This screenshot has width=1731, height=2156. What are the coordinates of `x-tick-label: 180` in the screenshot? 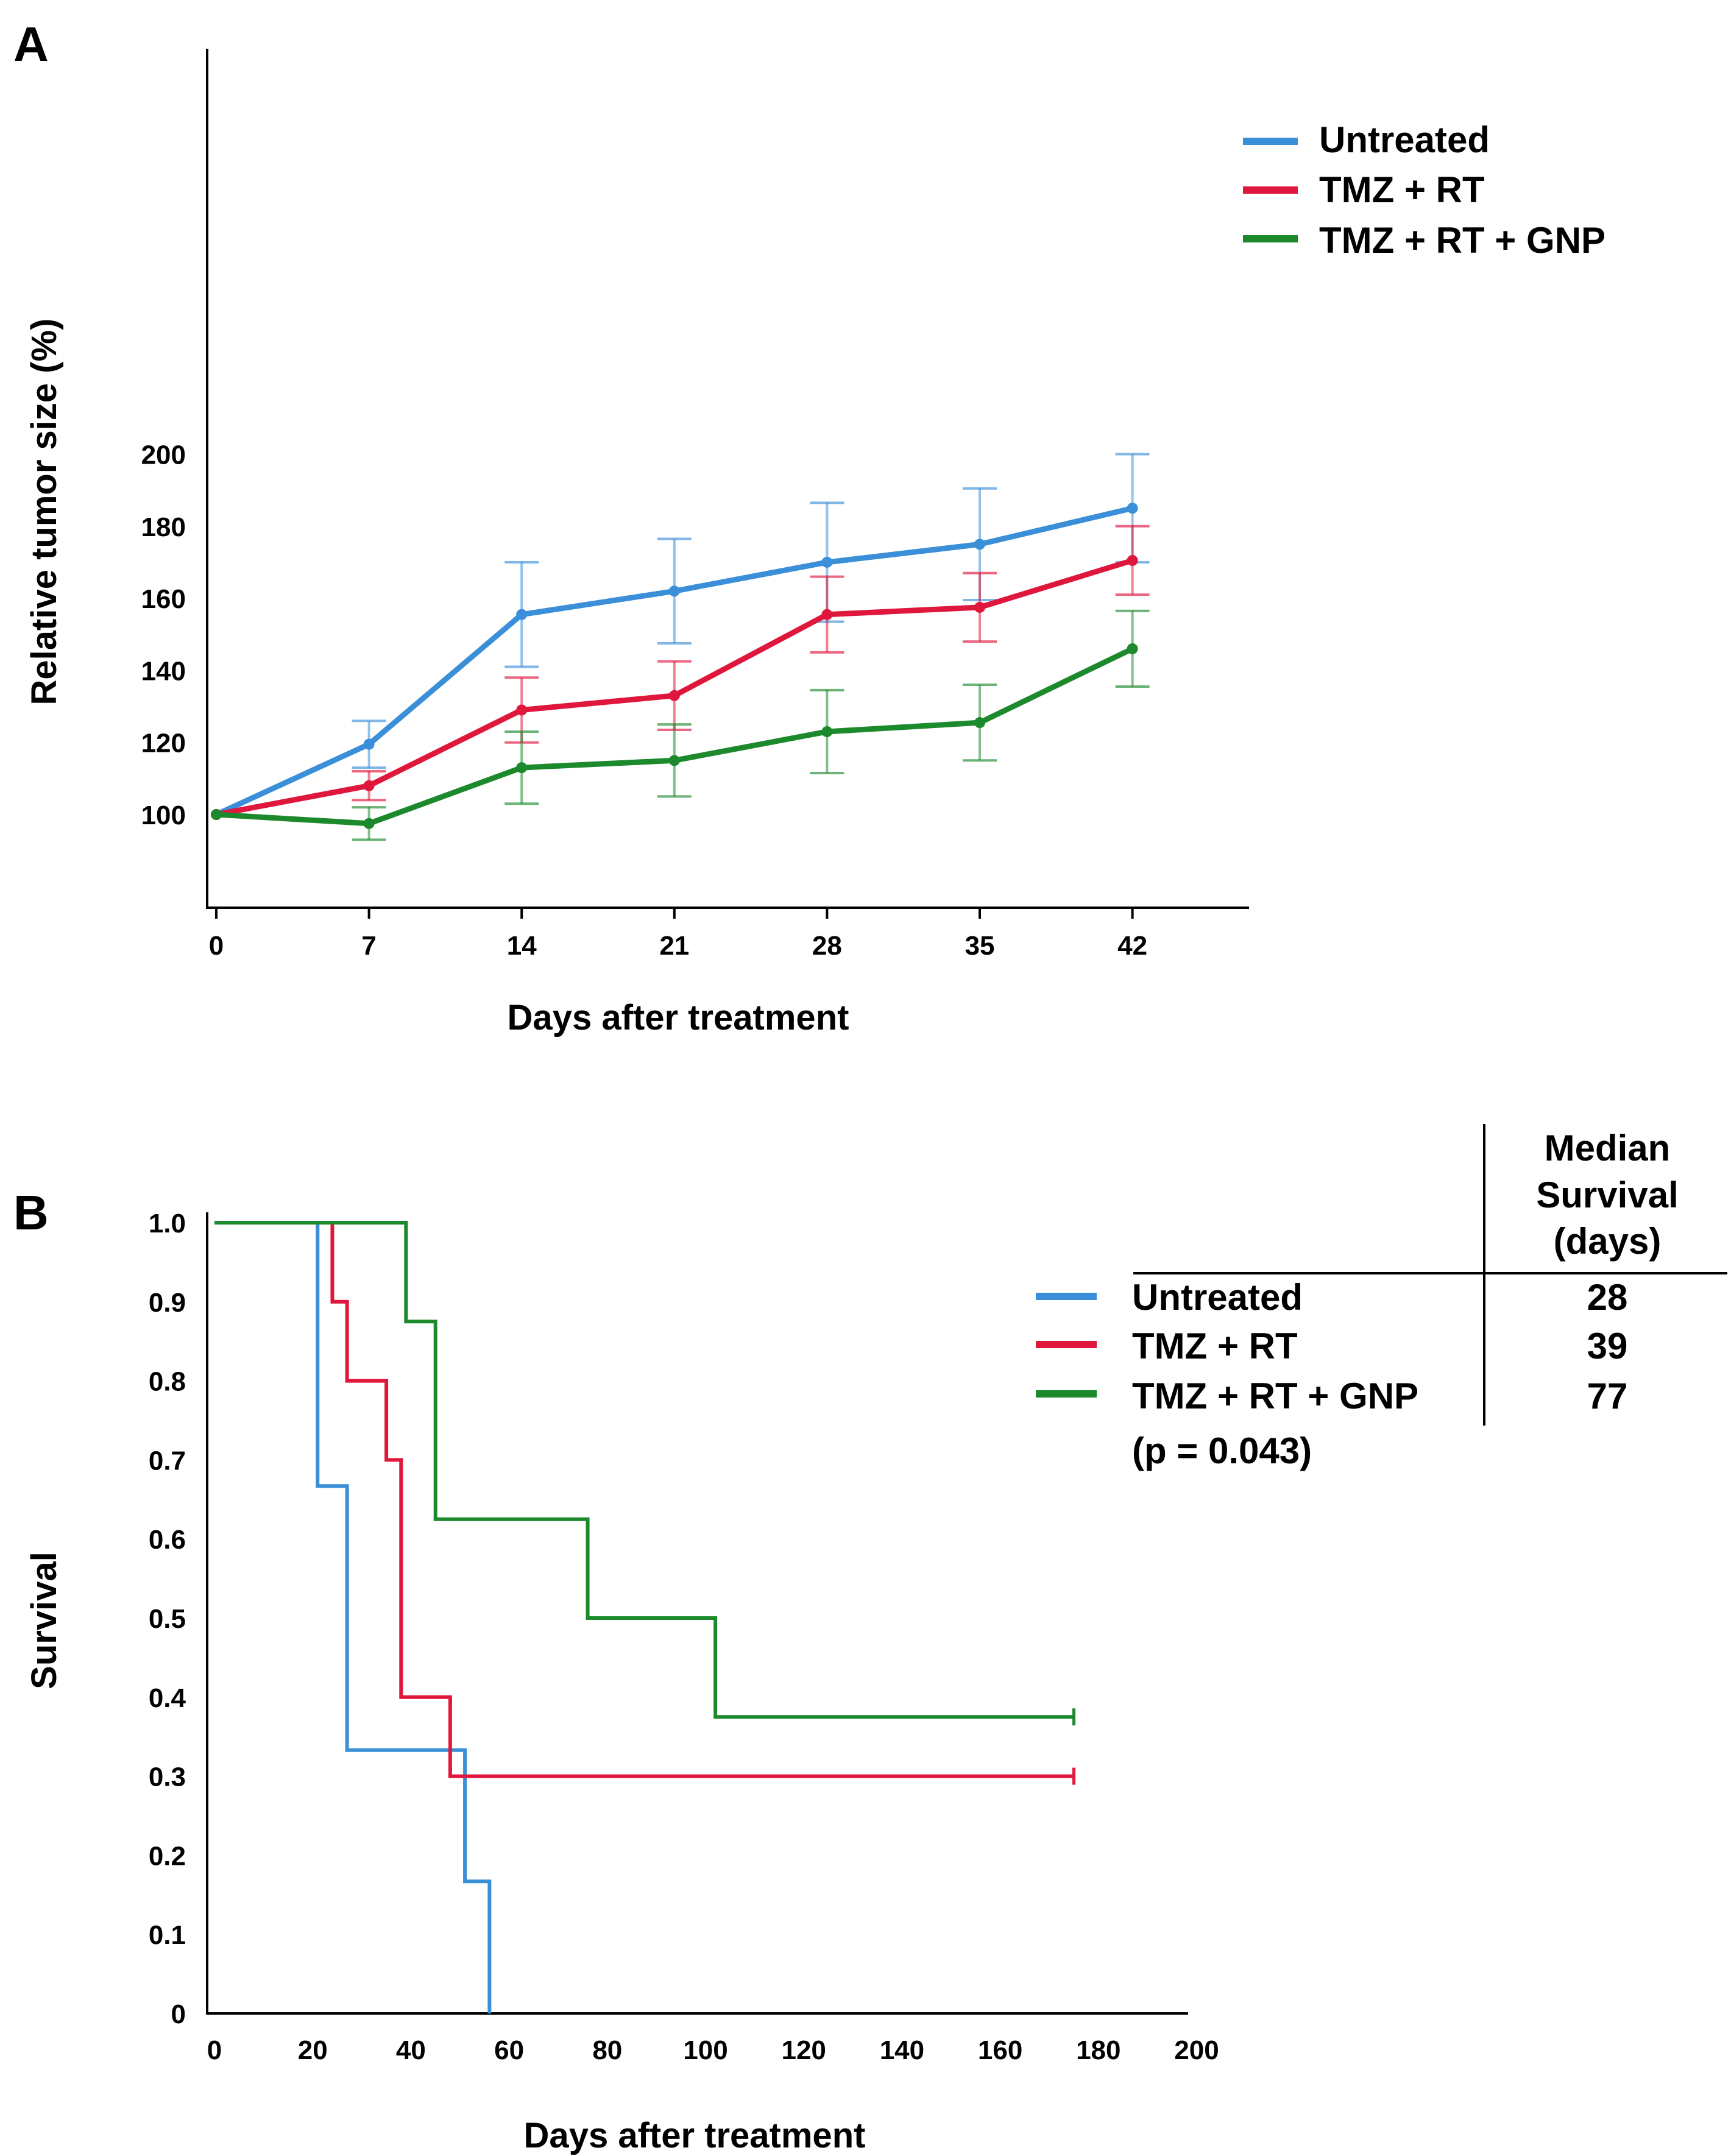 It's located at (1098, 2050).